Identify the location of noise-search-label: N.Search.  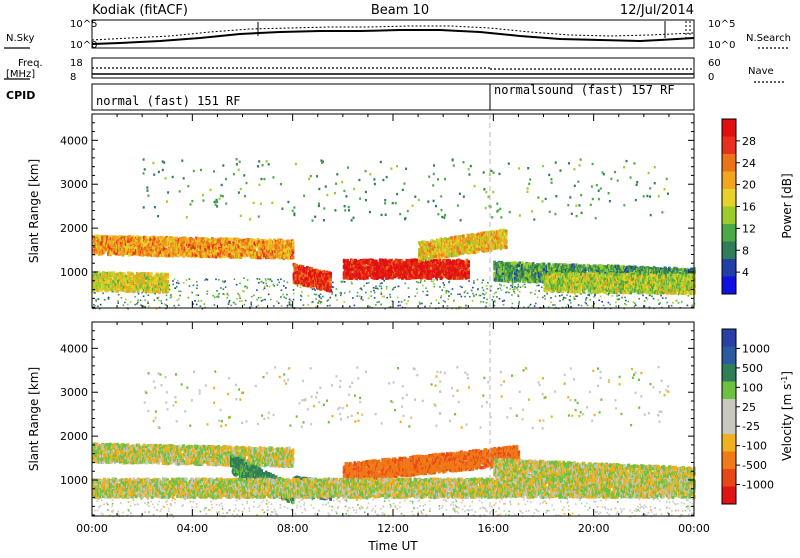
(768, 38).